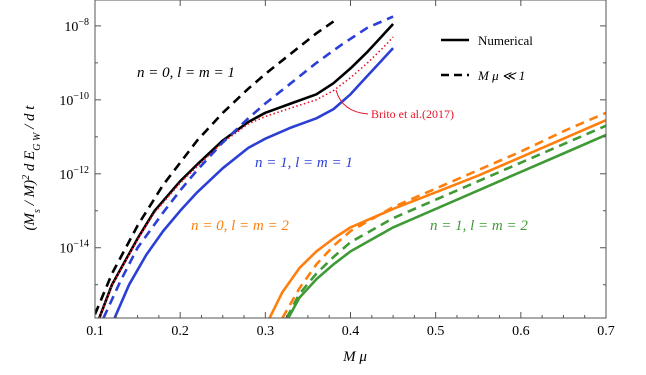 The height and width of the screenshot is (375, 646). Describe the element at coordinates (304, 163) in the screenshot. I see `annotation-n1-l1: n = 1, l = m = 1` at that location.